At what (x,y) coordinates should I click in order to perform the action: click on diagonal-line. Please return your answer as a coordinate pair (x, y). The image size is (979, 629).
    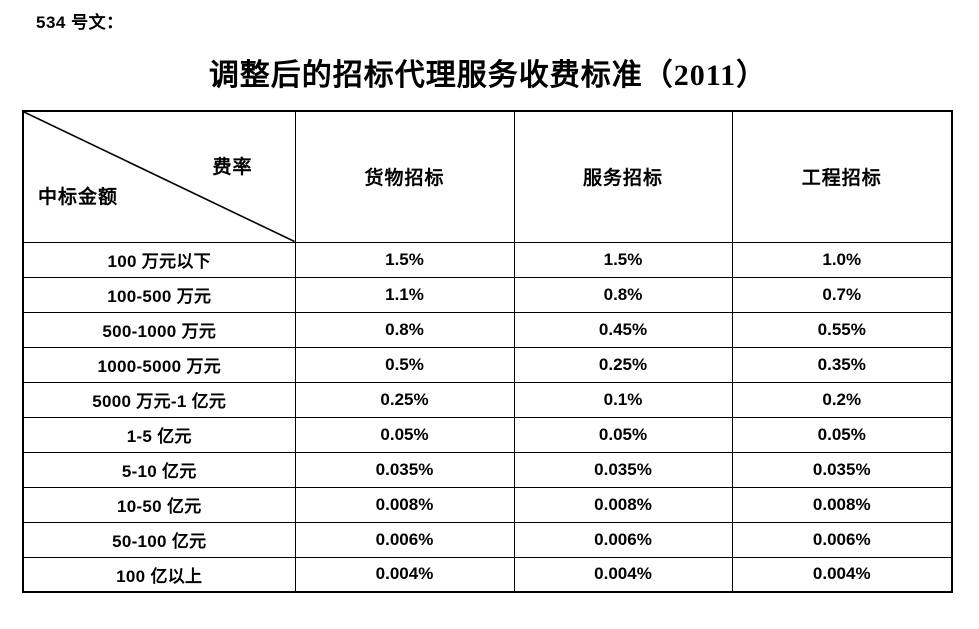
    Looking at the image, I should click on (159, 177).